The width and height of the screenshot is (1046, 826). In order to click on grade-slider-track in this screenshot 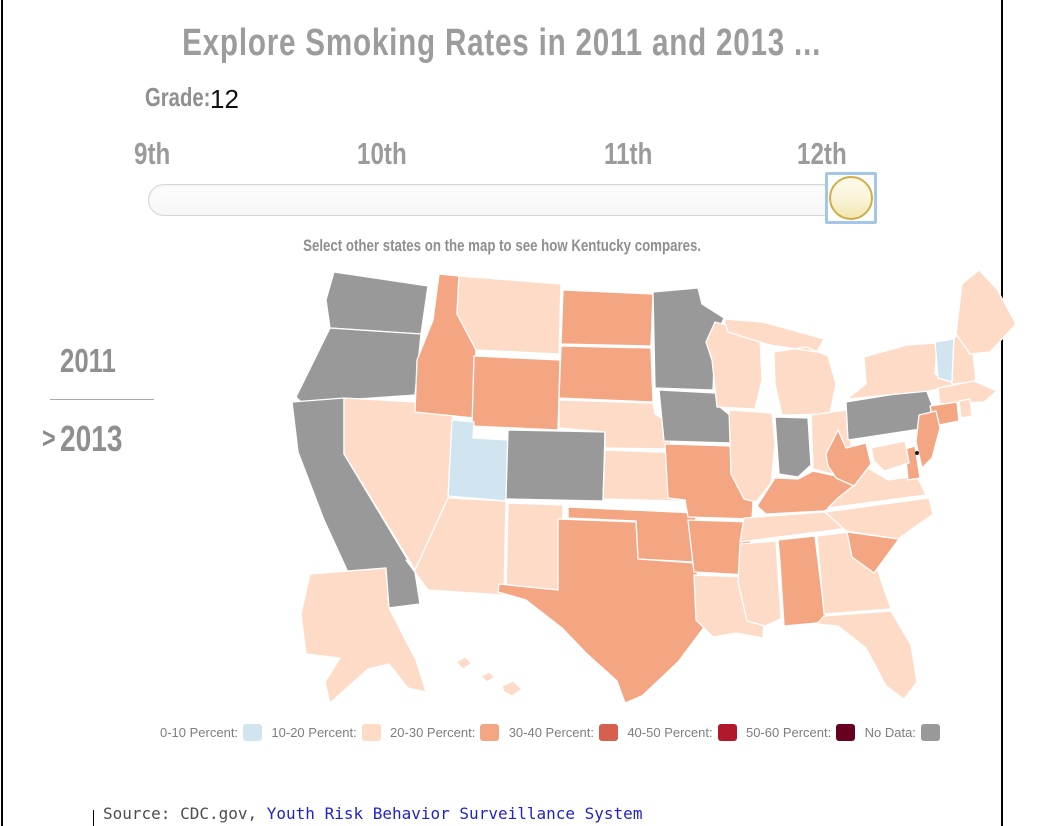, I will do `click(505, 200)`.